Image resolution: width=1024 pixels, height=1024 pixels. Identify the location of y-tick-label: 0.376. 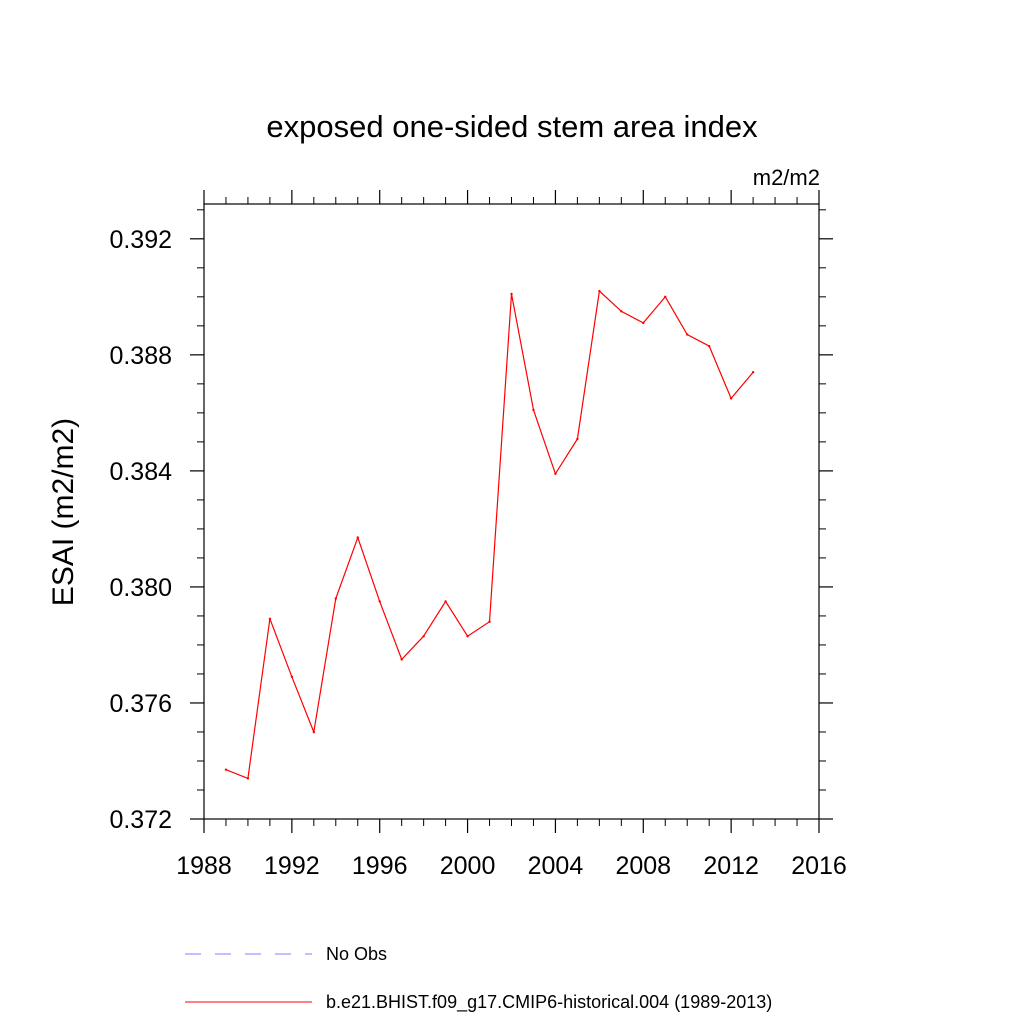
(140, 704).